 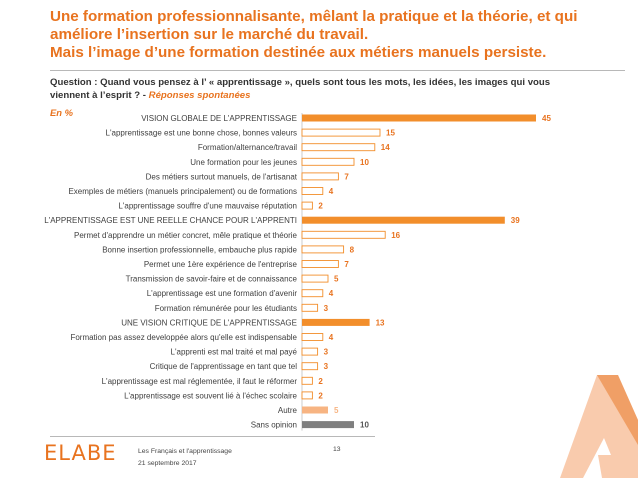 What do you see at coordinates (310, 366) in the screenshot?
I see `bar-critique-de-l-apprentissage-en-tant-que-` at bounding box center [310, 366].